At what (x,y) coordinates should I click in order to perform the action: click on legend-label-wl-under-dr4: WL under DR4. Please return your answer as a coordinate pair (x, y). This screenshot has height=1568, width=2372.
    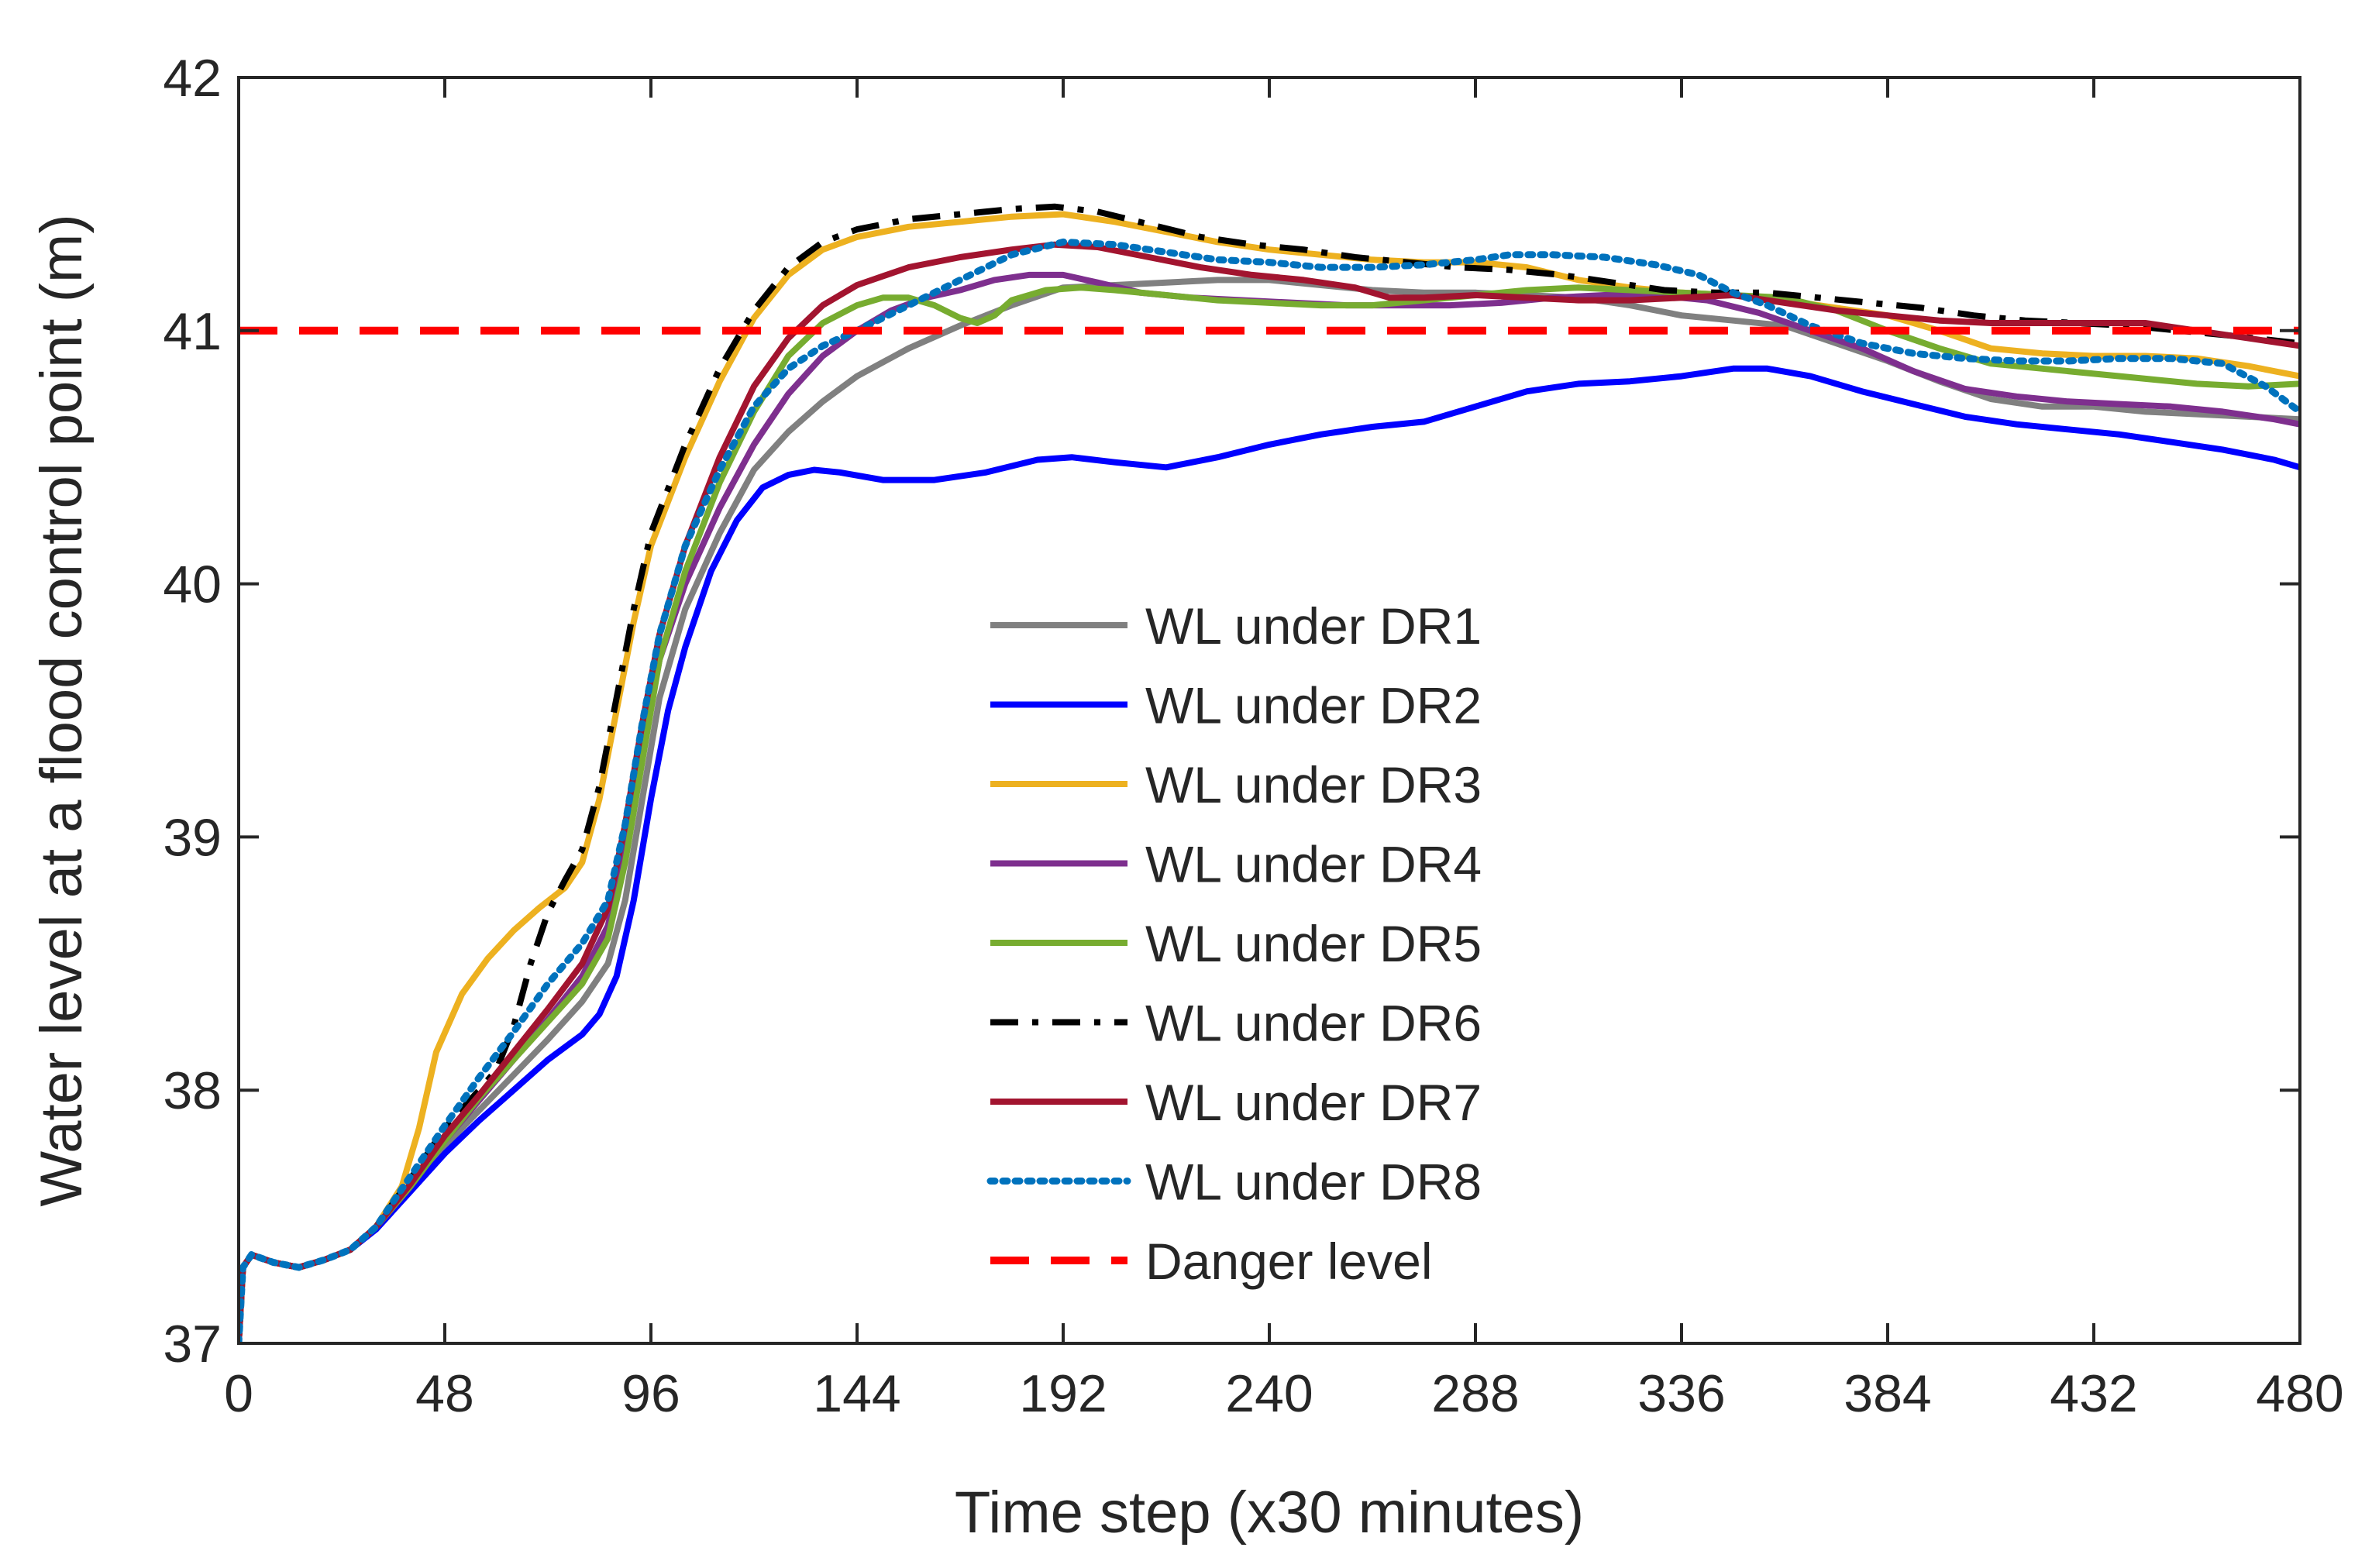
    Looking at the image, I should click on (1313, 864).